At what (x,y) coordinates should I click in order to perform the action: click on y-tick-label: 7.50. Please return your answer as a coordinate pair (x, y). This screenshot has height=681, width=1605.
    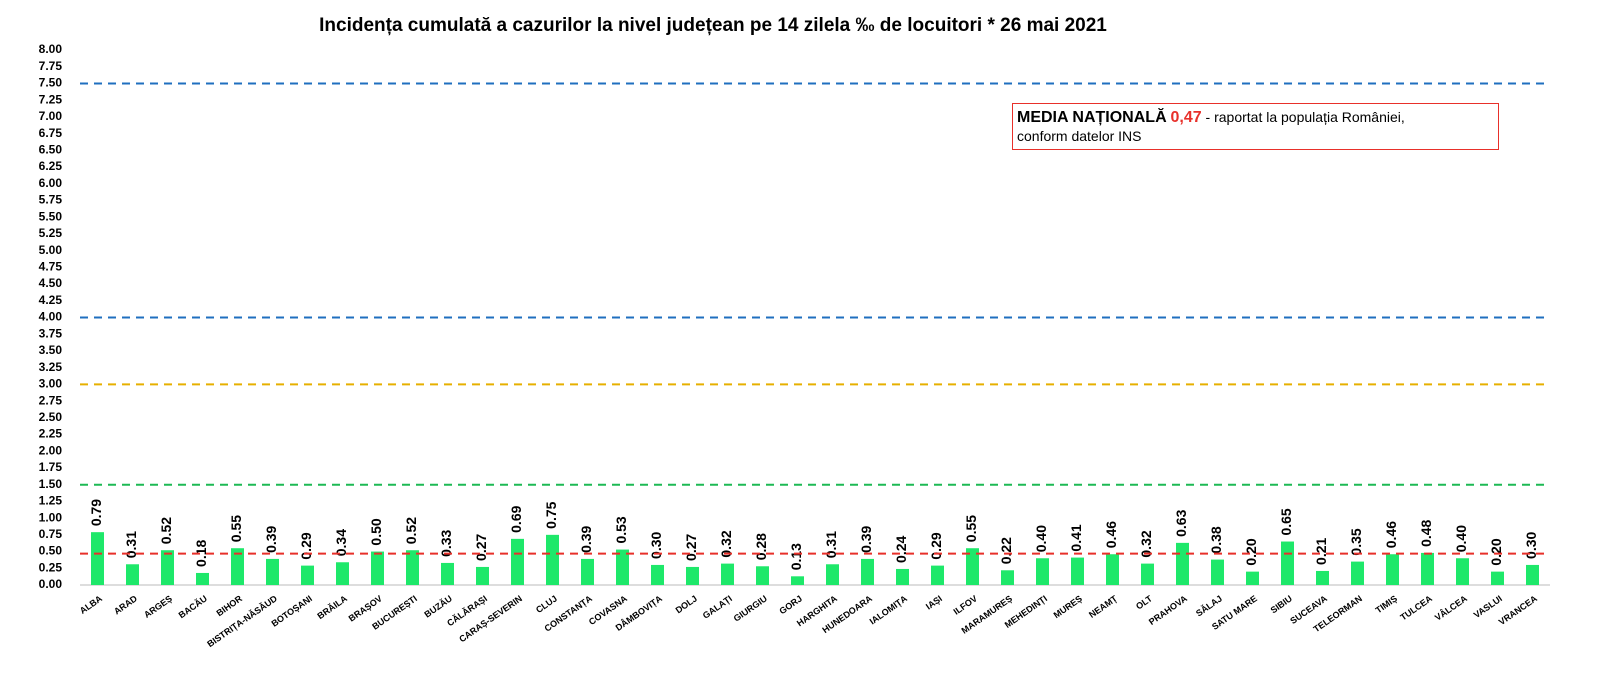
    Looking at the image, I should click on (51, 83).